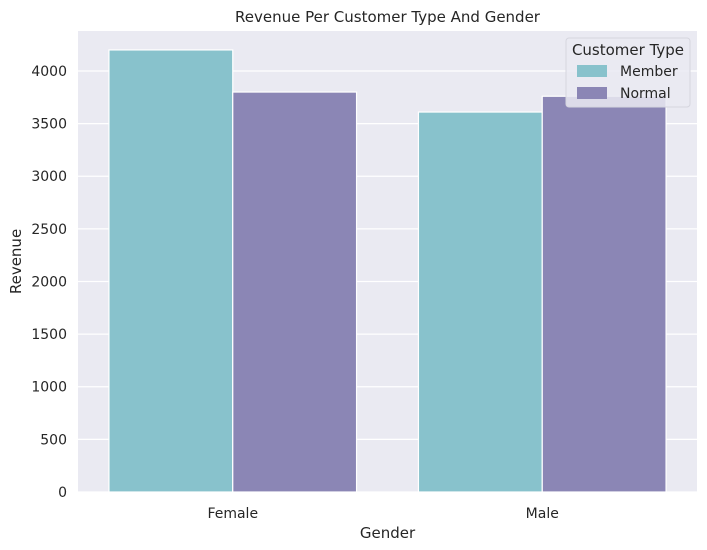 This screenshot has height=550, width=707. I want to click on legend-swatch-normal, so click(592, 93).